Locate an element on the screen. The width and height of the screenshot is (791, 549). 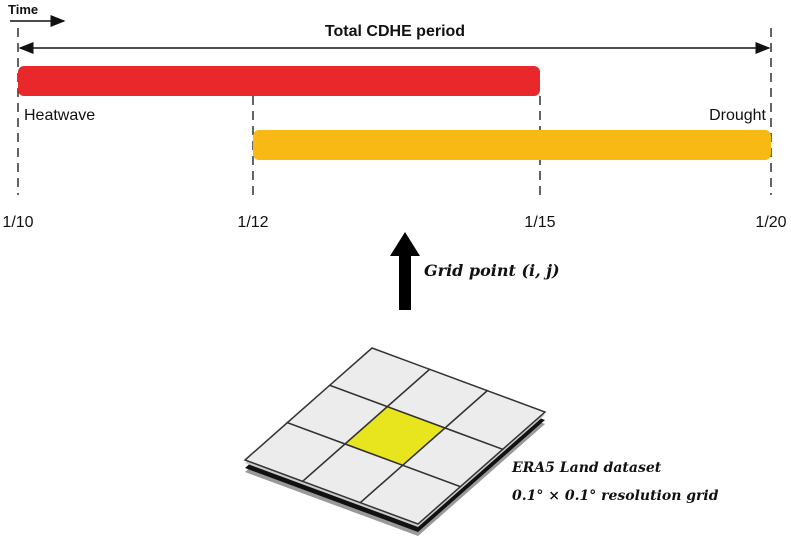
grid-resolution: 0.1° × 0.1° resolution grid is located at coordinates (615, 496).